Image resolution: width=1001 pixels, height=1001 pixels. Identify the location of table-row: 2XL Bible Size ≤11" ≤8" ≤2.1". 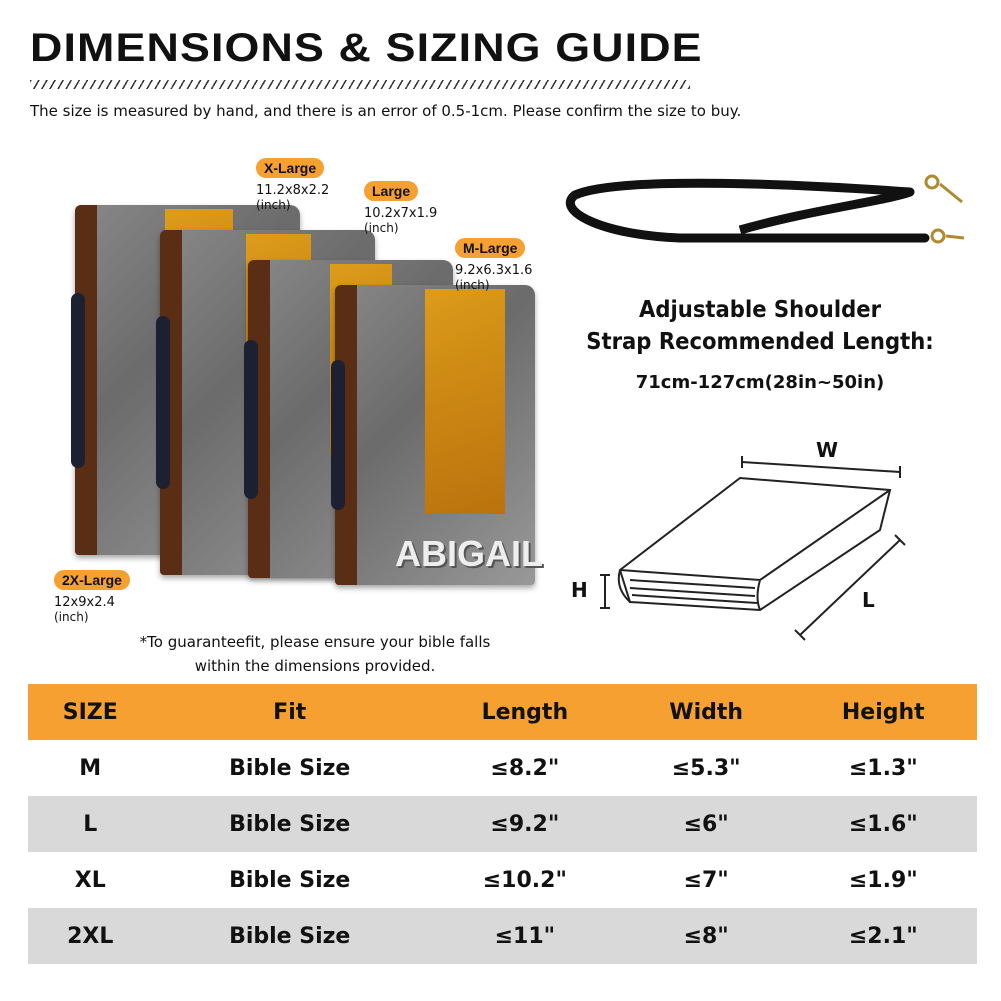
(502, 936).